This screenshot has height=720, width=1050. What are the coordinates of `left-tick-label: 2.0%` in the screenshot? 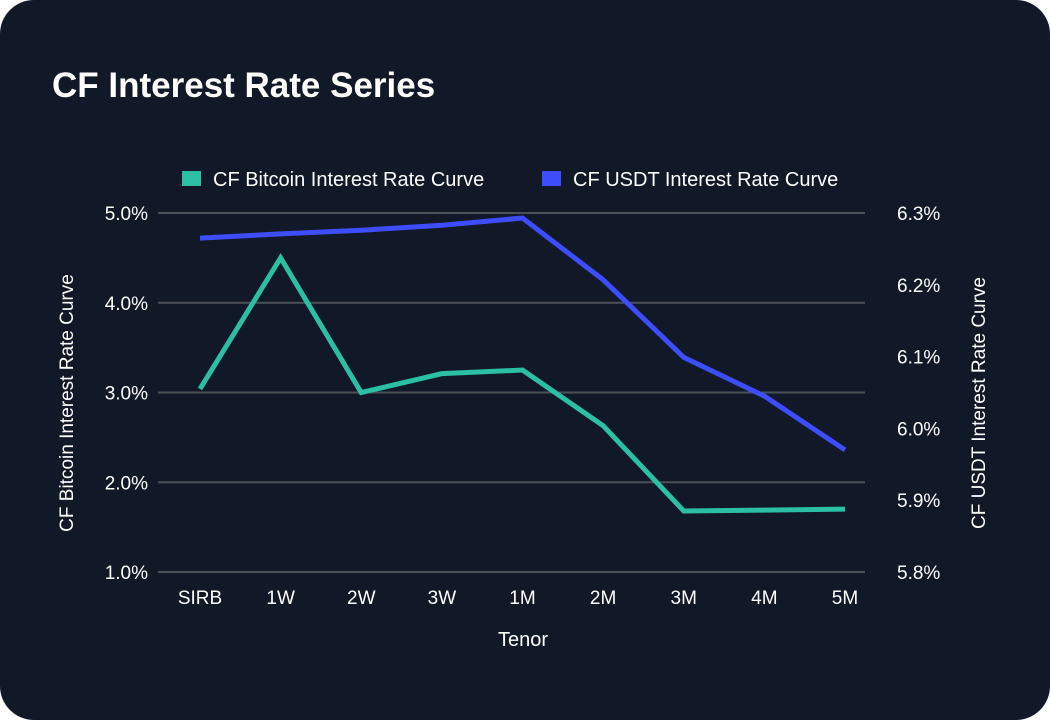 It's located at (126, 483).